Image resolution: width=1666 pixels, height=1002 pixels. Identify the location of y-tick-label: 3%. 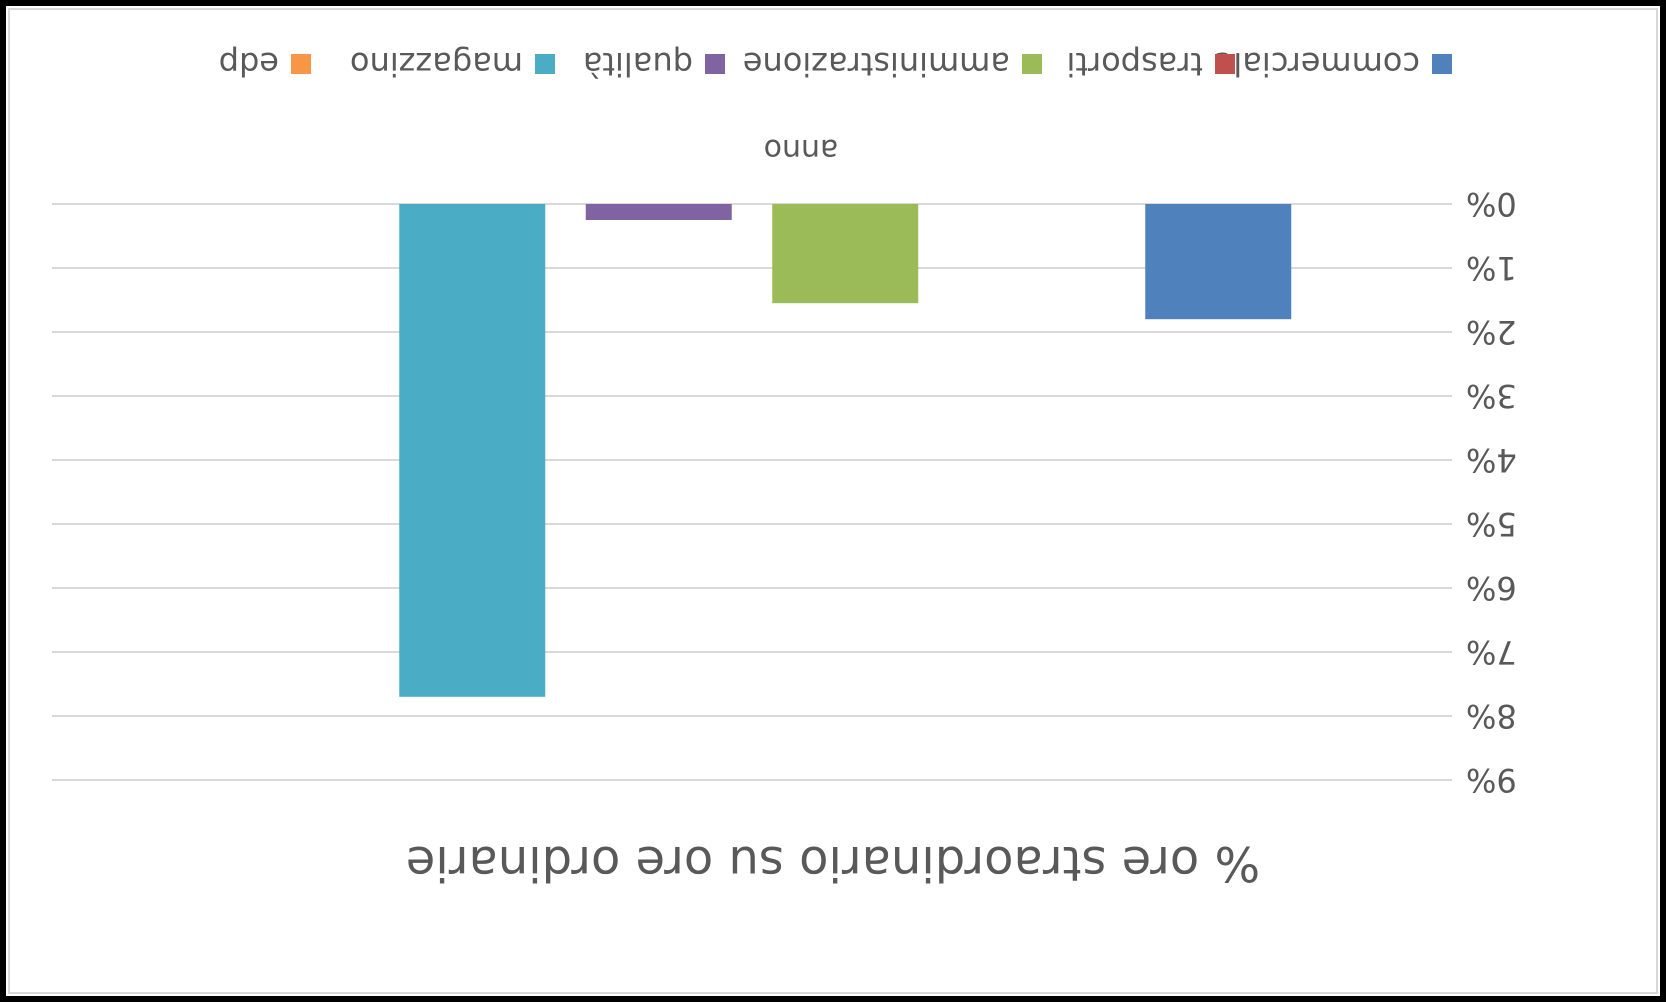
(1491, 396).